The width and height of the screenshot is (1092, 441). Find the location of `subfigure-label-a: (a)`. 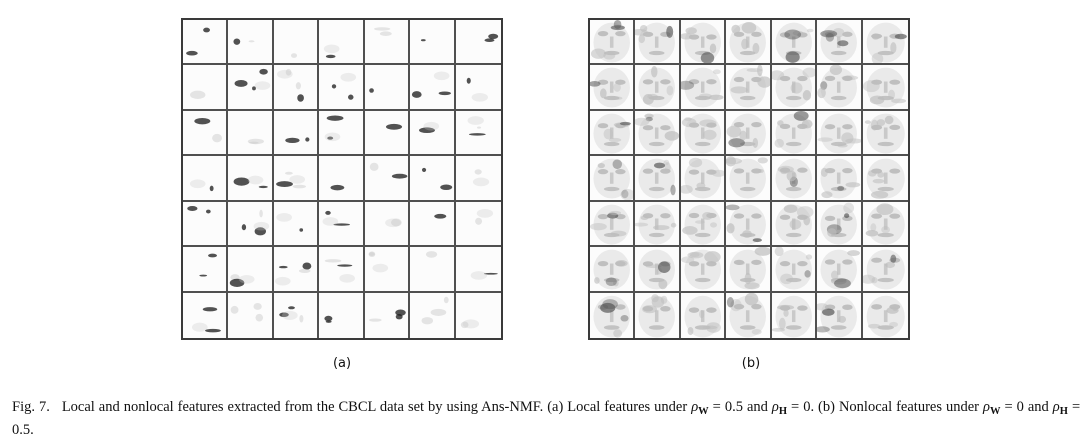

subfigure-label-a: (a) is located at coordinates (342, 363).